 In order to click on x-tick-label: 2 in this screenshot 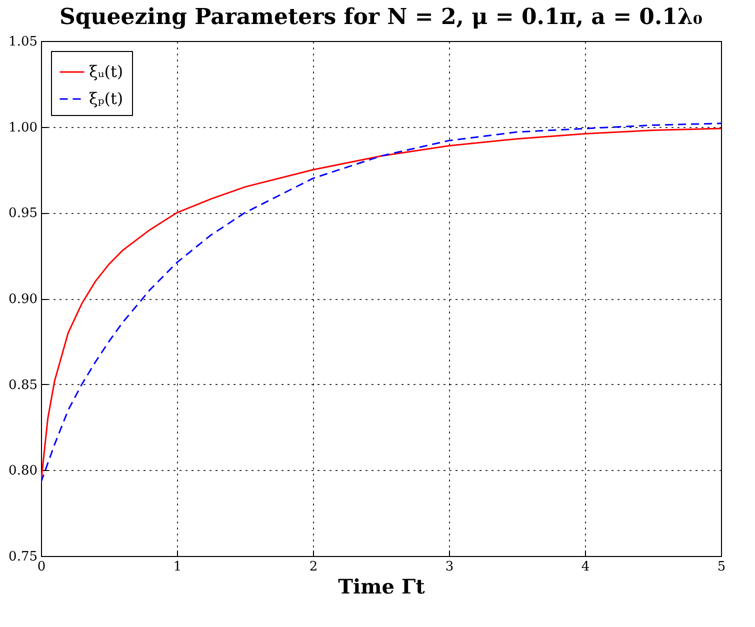, I will do `click(313, 567)`.